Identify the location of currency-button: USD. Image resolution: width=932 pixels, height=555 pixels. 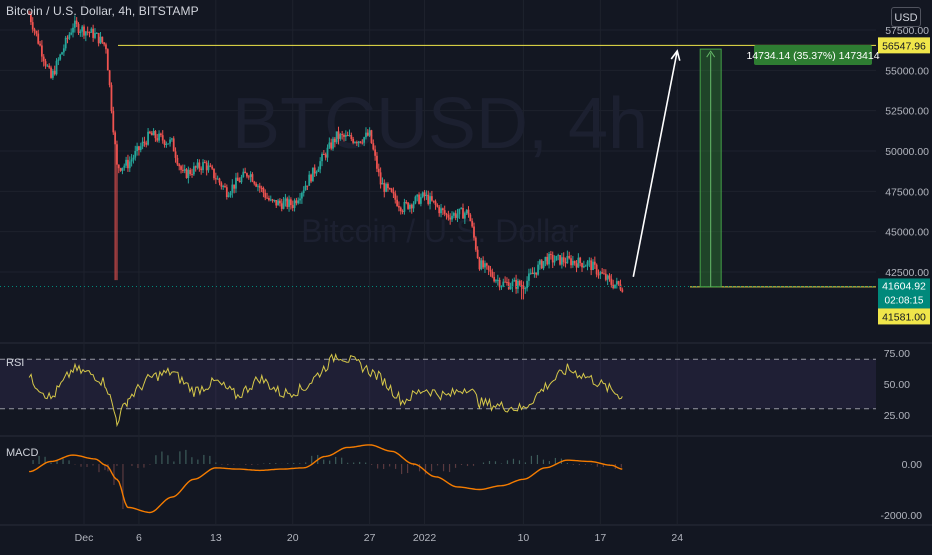
(906, 17).